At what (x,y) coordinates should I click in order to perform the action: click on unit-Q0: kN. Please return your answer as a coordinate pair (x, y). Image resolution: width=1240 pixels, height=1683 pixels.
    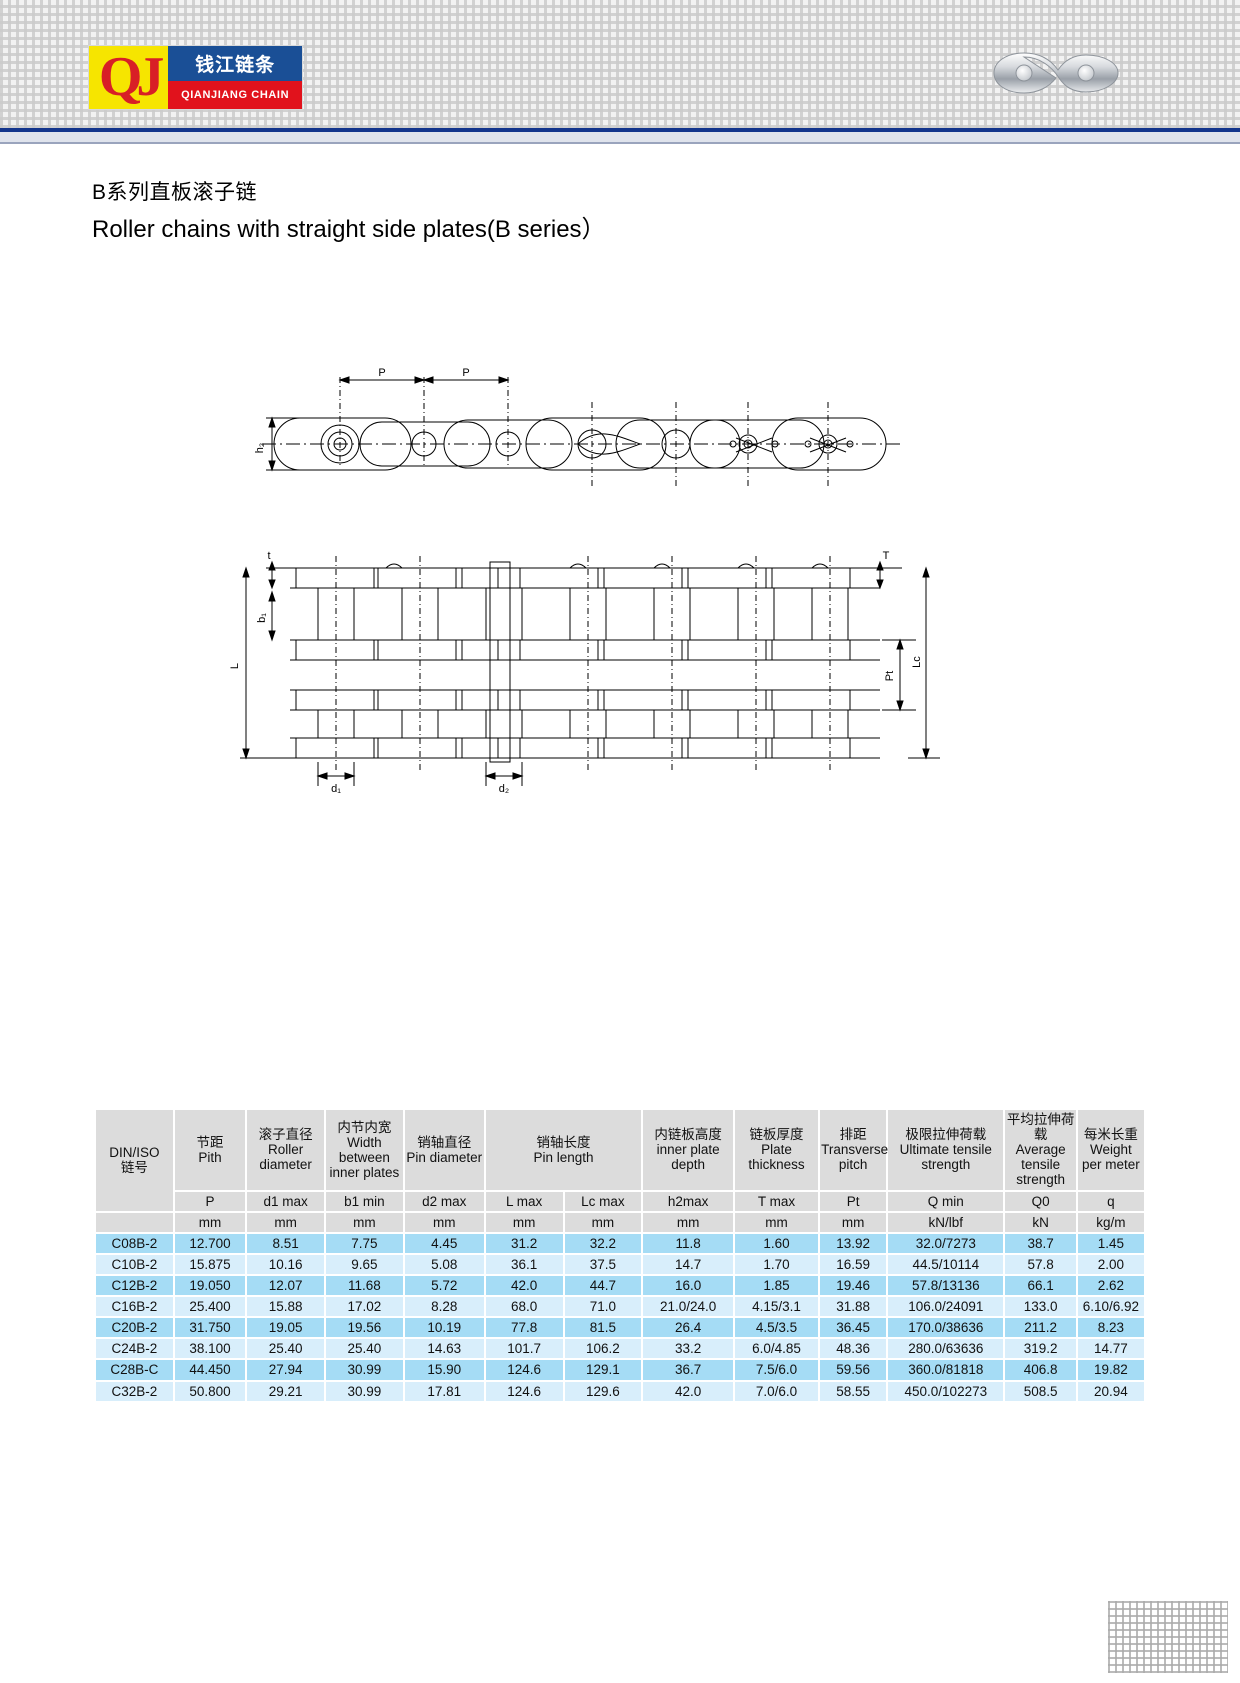
    Looking at the image, I should click on (1040, 1222).